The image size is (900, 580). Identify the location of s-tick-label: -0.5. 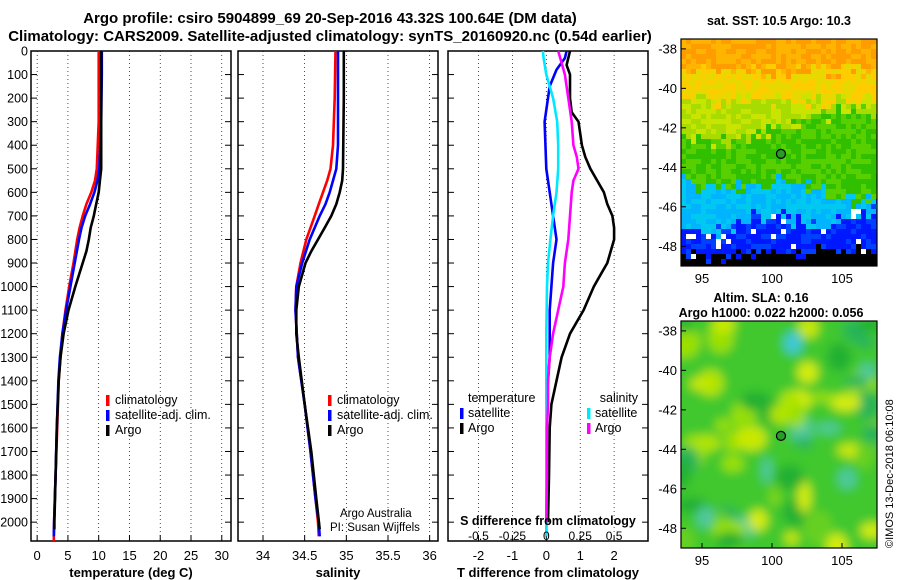
(478, 536).